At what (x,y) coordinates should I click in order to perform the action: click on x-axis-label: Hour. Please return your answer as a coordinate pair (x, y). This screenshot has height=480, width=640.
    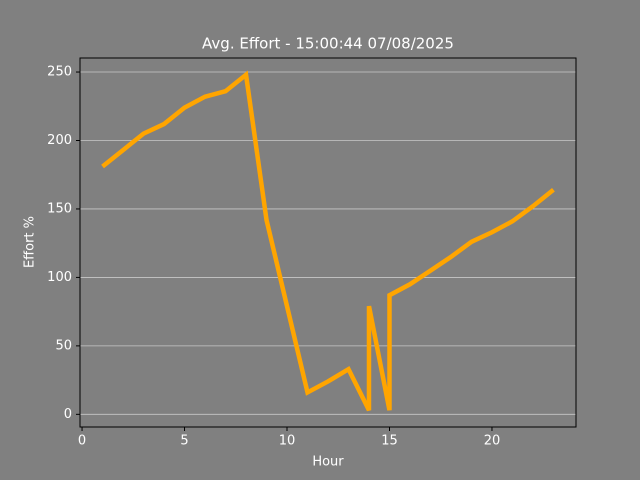
    Looking at the image, I should click on (328, 462).